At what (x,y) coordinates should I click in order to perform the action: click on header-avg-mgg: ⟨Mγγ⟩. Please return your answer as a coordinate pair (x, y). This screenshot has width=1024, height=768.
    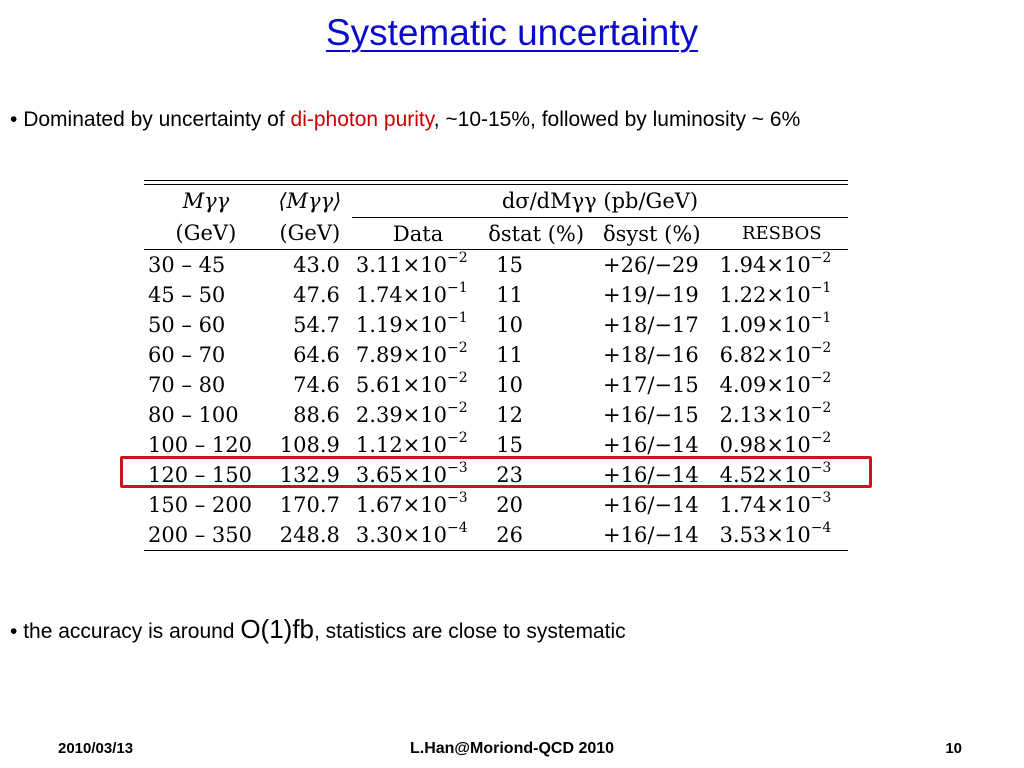
    Looking at the image, I should click on (310, 201).